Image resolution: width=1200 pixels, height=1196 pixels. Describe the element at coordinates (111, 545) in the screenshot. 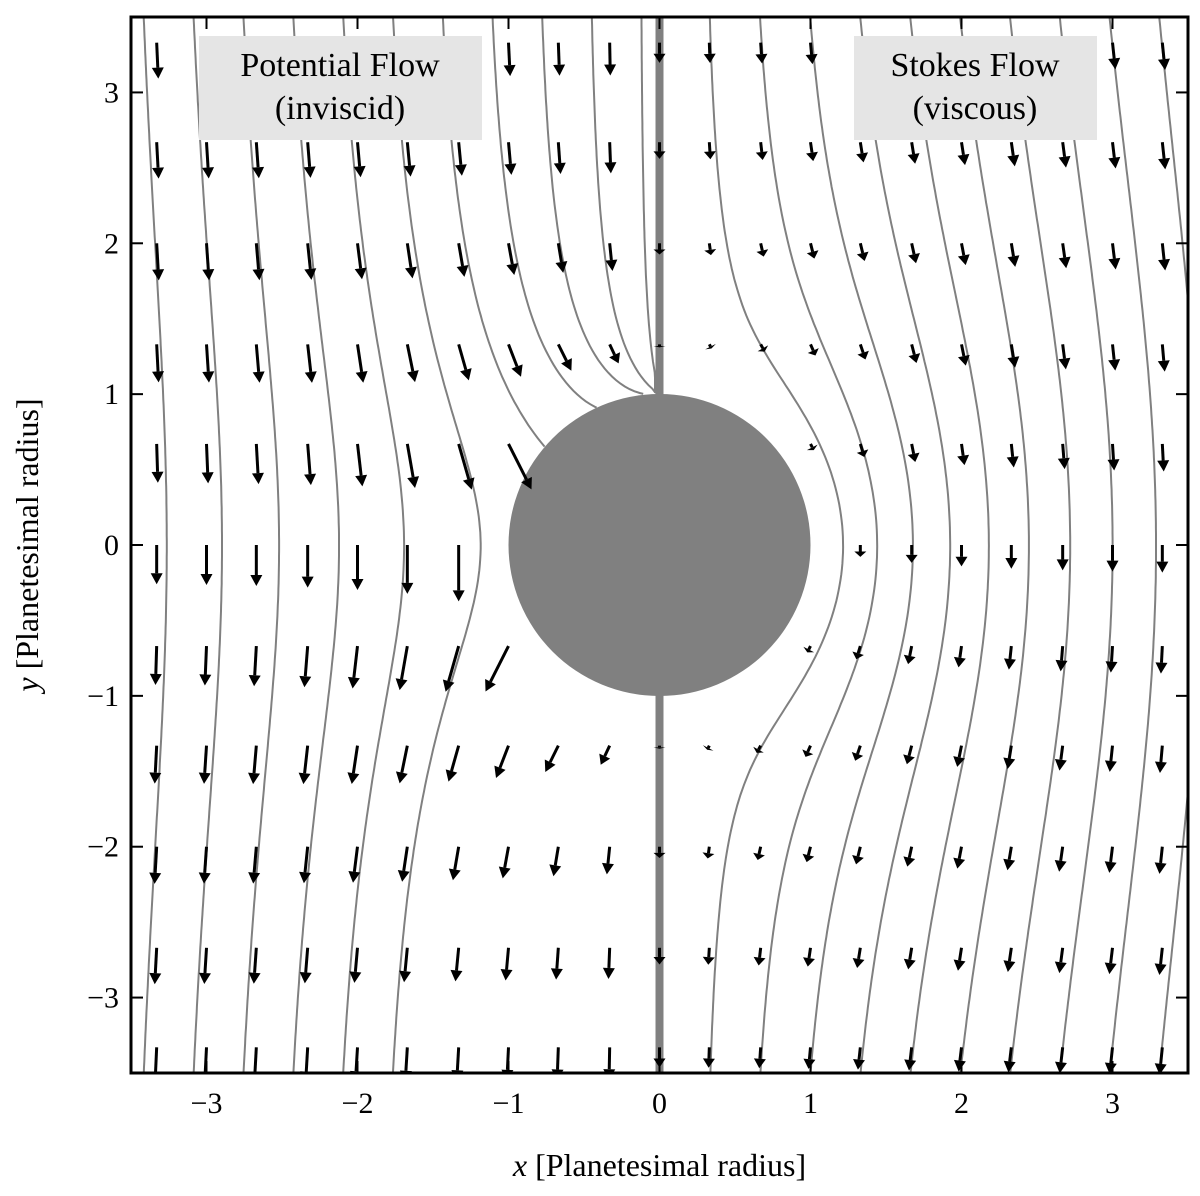

I see `y-tick-label: 0` at that location.